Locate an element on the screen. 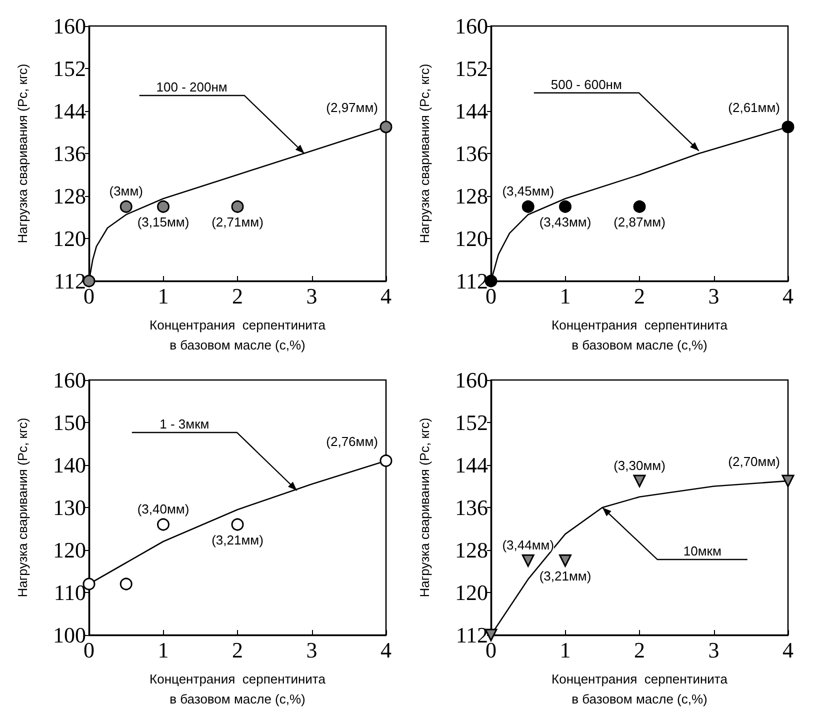  annotation: (2,76мм) is located at coordinates (352, 441).